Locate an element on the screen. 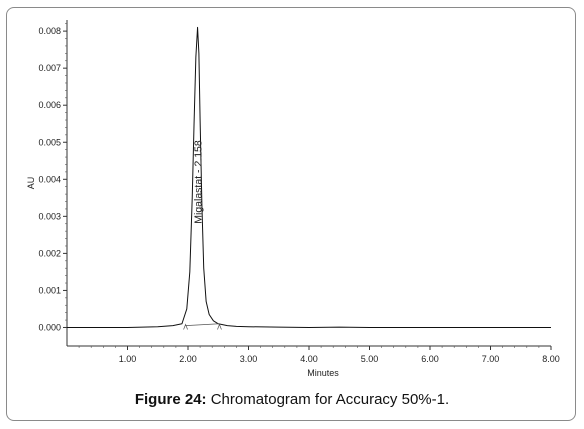  integration-markers is located at coordinates (202, 326).